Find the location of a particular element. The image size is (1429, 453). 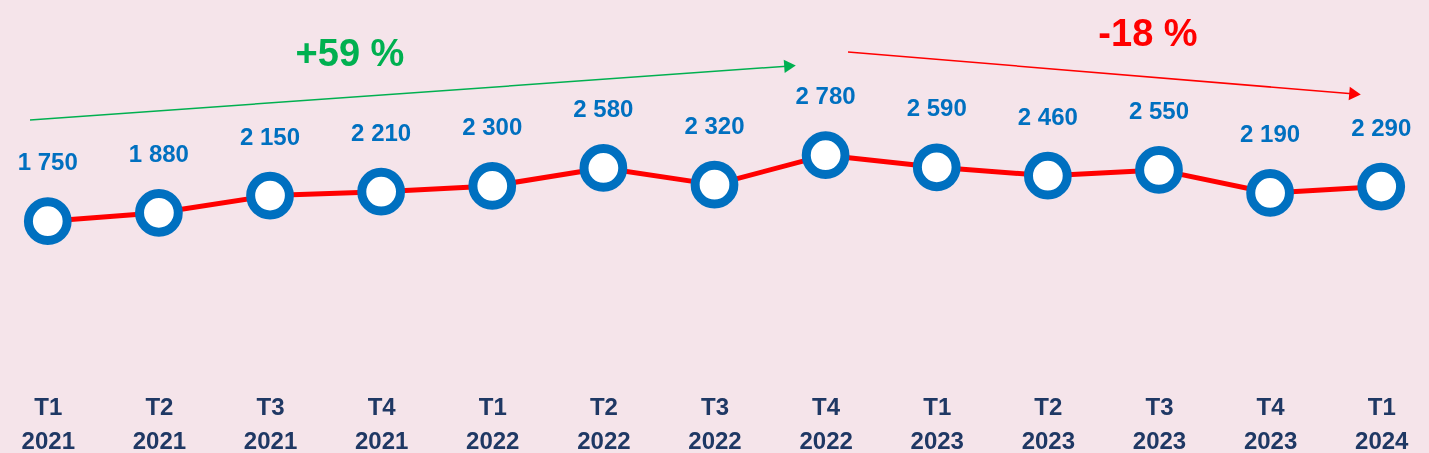

x-tick-label: T1 2022 is located at coordinates (493, 422).